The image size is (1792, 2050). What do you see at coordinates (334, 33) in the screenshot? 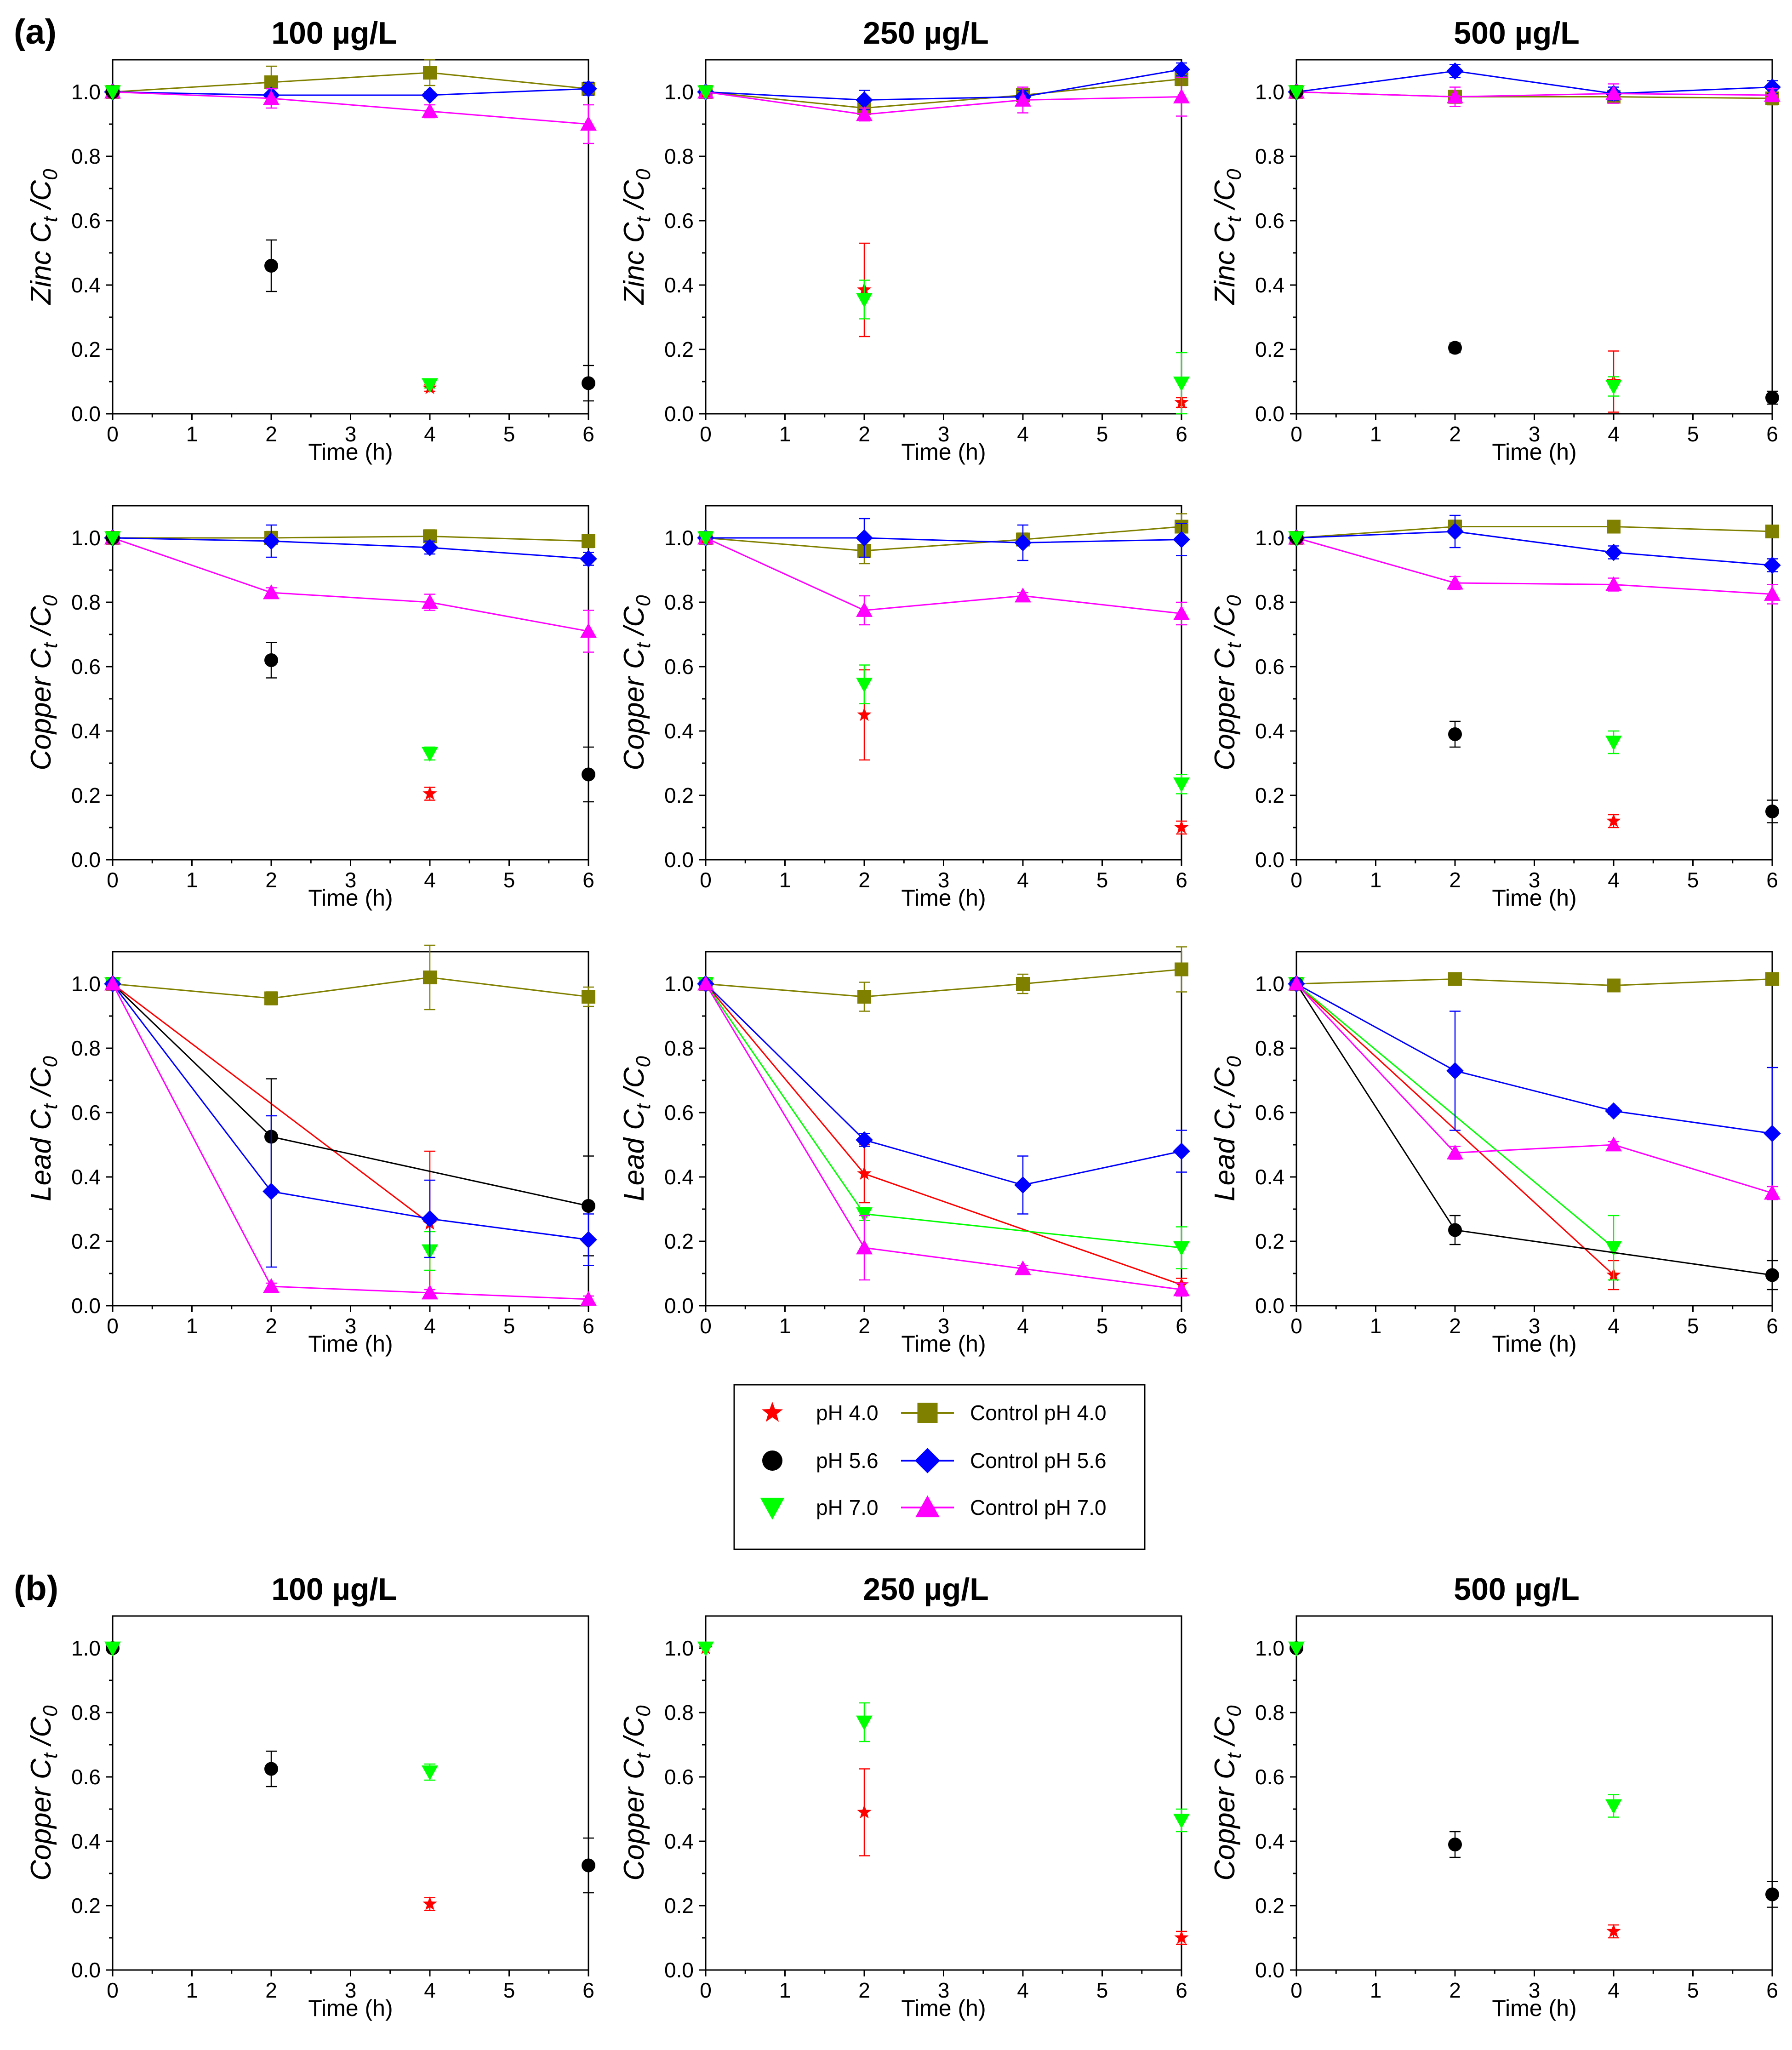
I see `column-title-a-100: 100 µg/L` at bounding box center [334, 33].